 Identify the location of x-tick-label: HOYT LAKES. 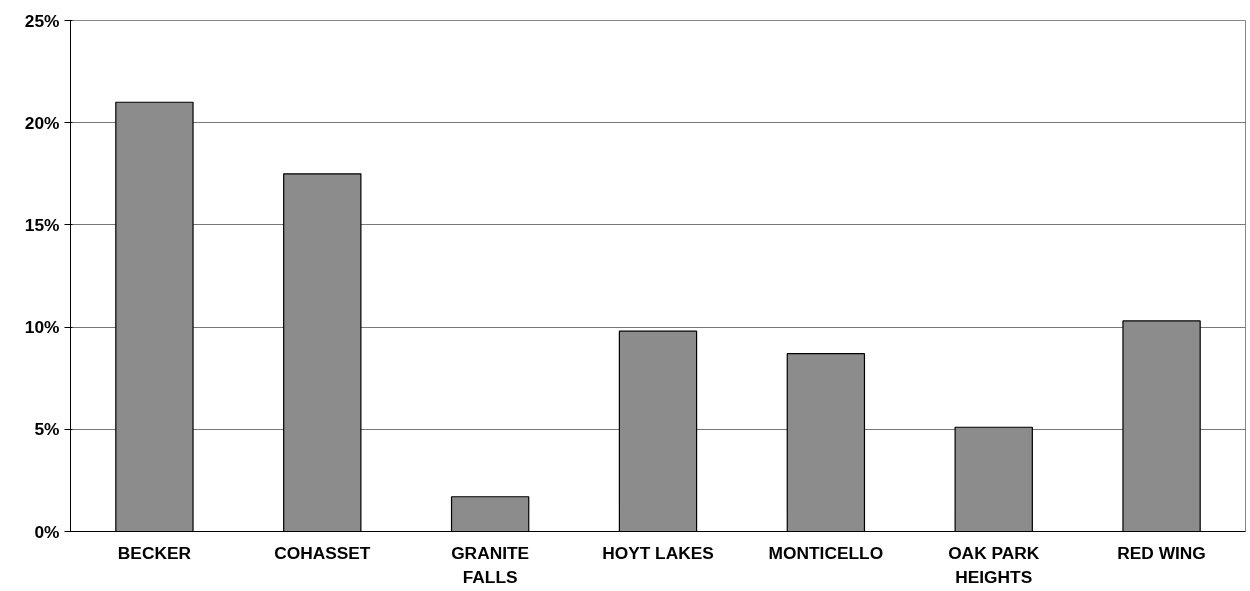
(658, 552).